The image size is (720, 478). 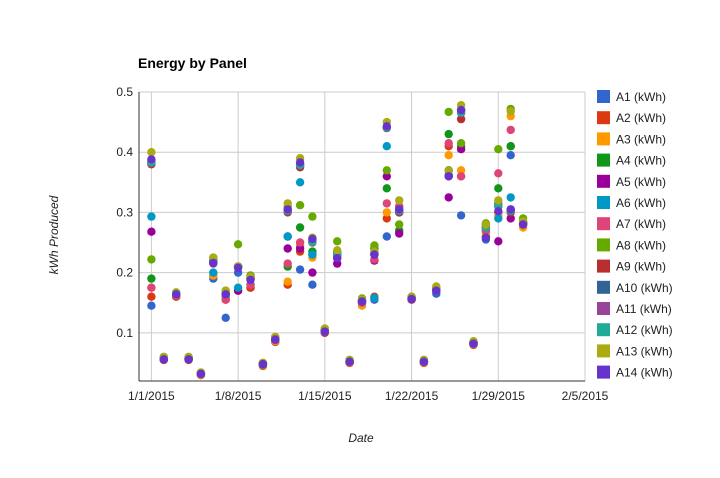 What do you see at coordinates (644, 309) in the screenshot?
I see `legend-label: A11 (kWh)` at bounding box center [644, 309].